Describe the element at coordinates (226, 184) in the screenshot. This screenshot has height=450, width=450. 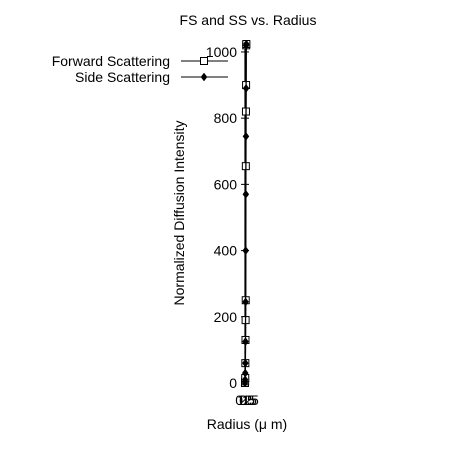
I see `y-tick-label: 600` at that location.